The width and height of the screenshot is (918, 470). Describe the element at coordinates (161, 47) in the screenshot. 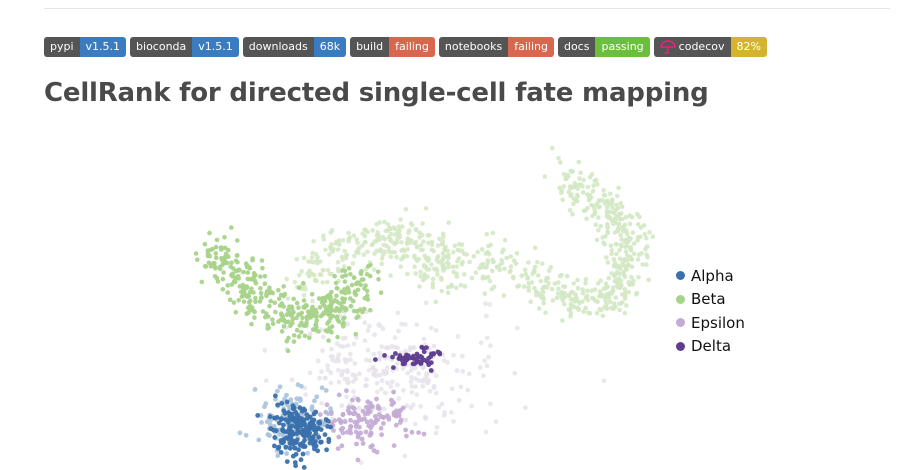

I see `badge-label: bioconda` at that location.